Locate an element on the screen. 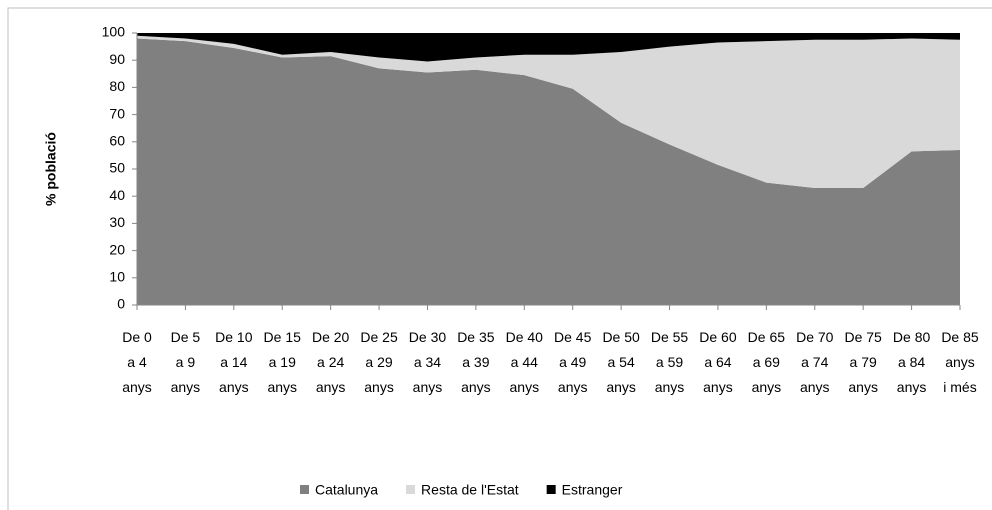 This screenshot has height=510, width=992. y-tick-label: 100 is located at coordinates (114, 32).